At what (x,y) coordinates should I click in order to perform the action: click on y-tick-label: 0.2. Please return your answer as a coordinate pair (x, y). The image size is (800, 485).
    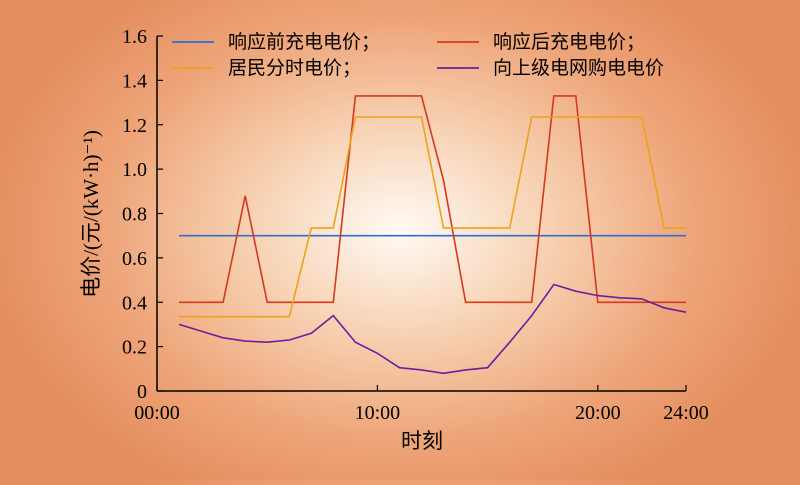
    Looking at the image, I should click on (134, 348).